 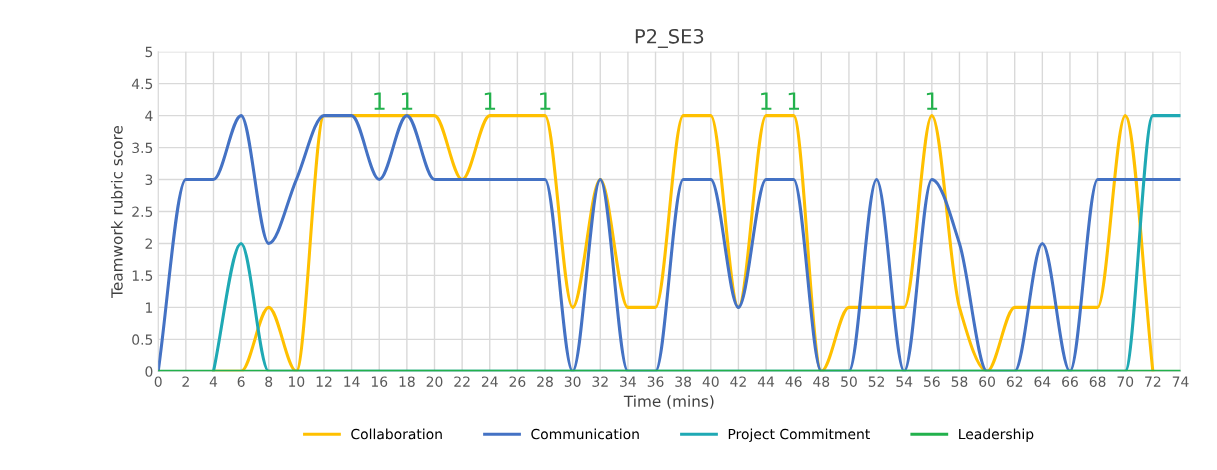 I want to click on y-axis-title: Teamwork rubric score, so click(x=116, y=211).